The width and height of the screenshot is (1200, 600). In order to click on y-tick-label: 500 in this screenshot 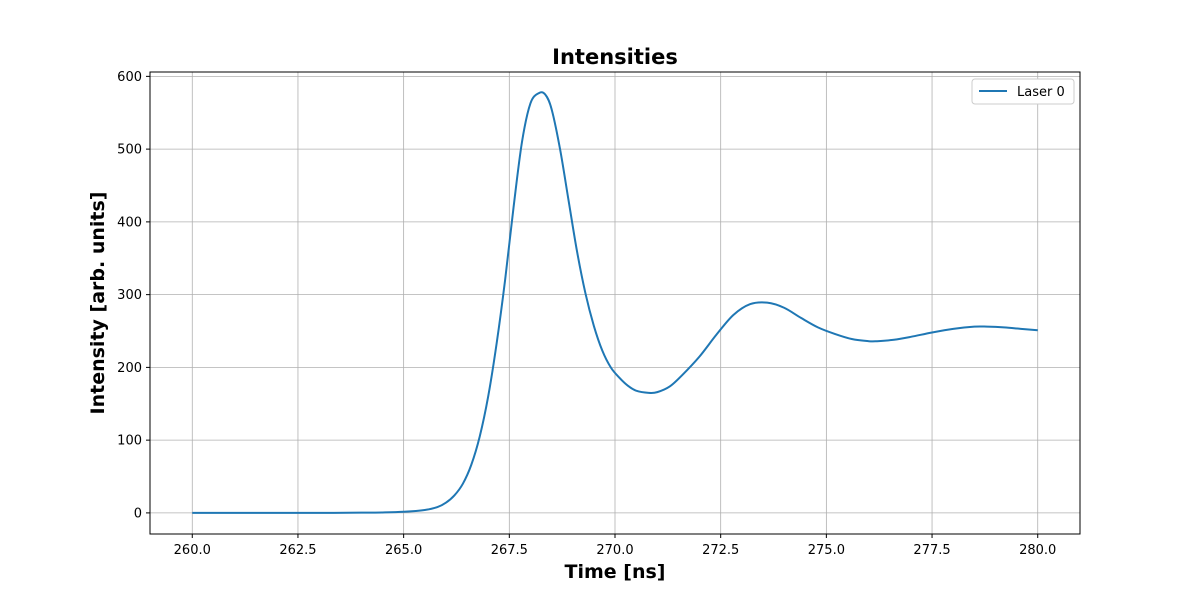, I will do `click(129, 150)`.